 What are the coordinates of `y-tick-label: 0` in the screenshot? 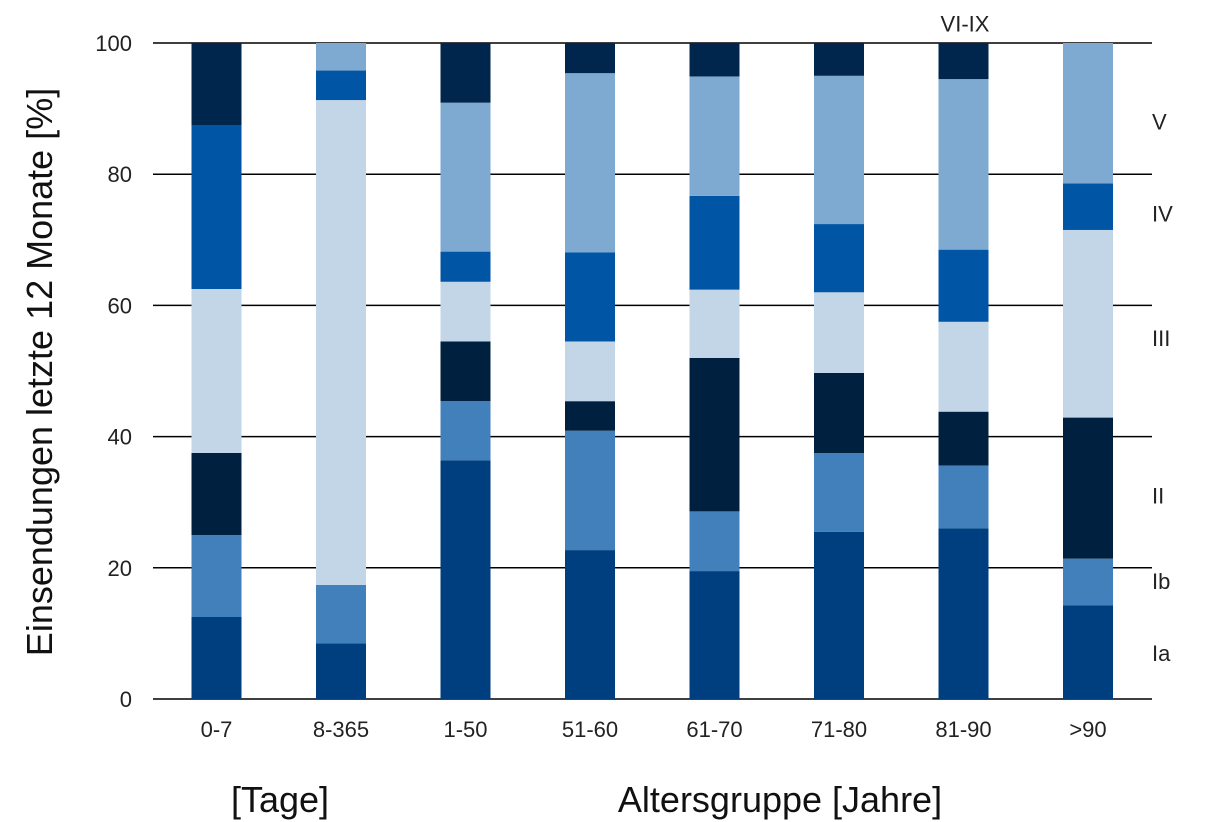 It's located at (126, 699).